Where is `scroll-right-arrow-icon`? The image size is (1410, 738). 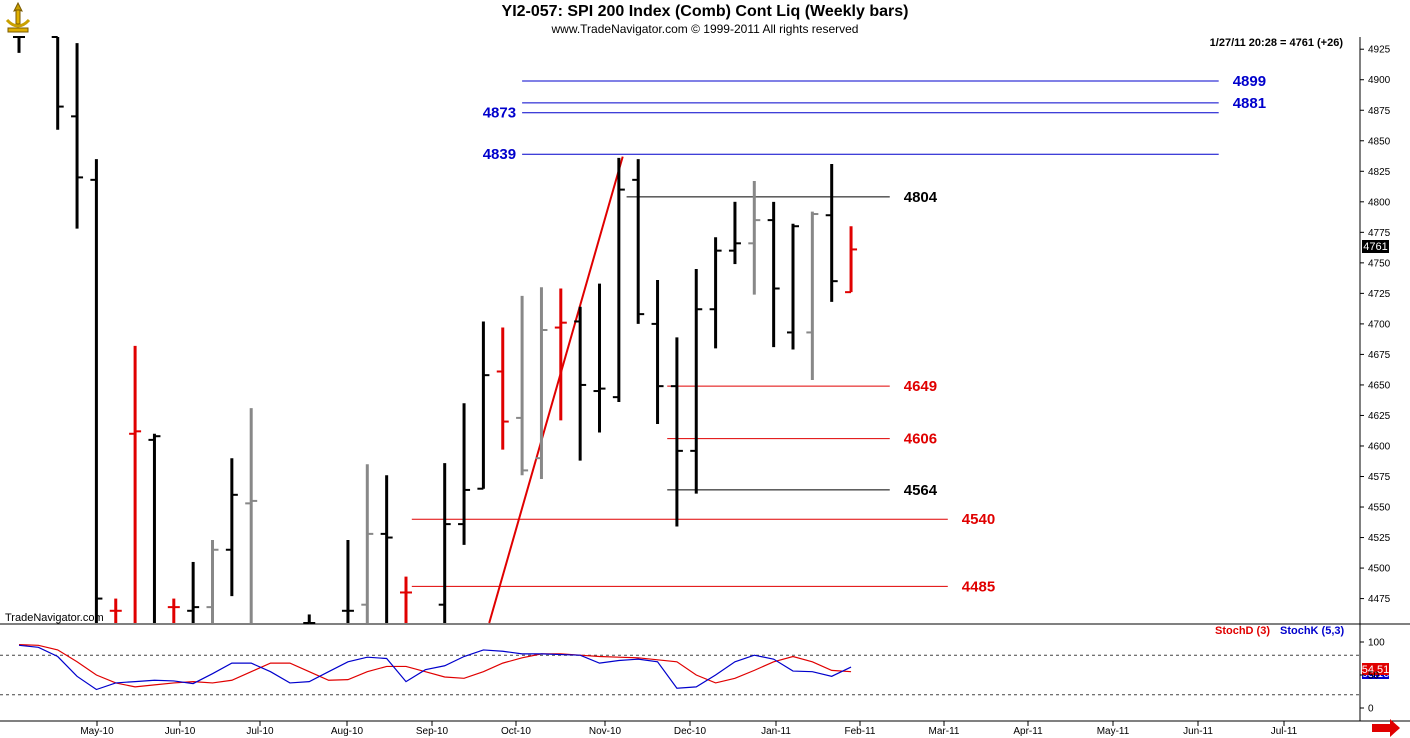 scroll-right-arrow-icon is located at coordinates (1386, 728).